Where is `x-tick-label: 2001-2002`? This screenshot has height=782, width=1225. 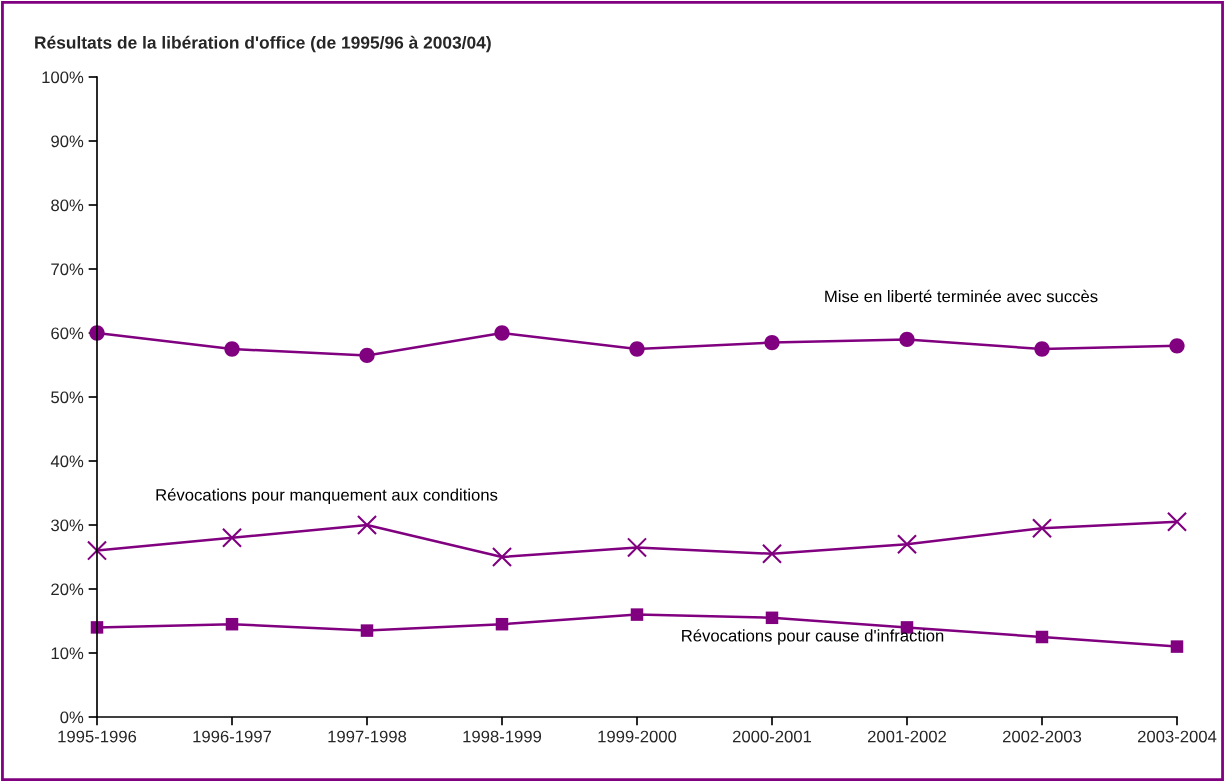 x-tick-label: 2001-2002 is located at coordinates (907, 736).